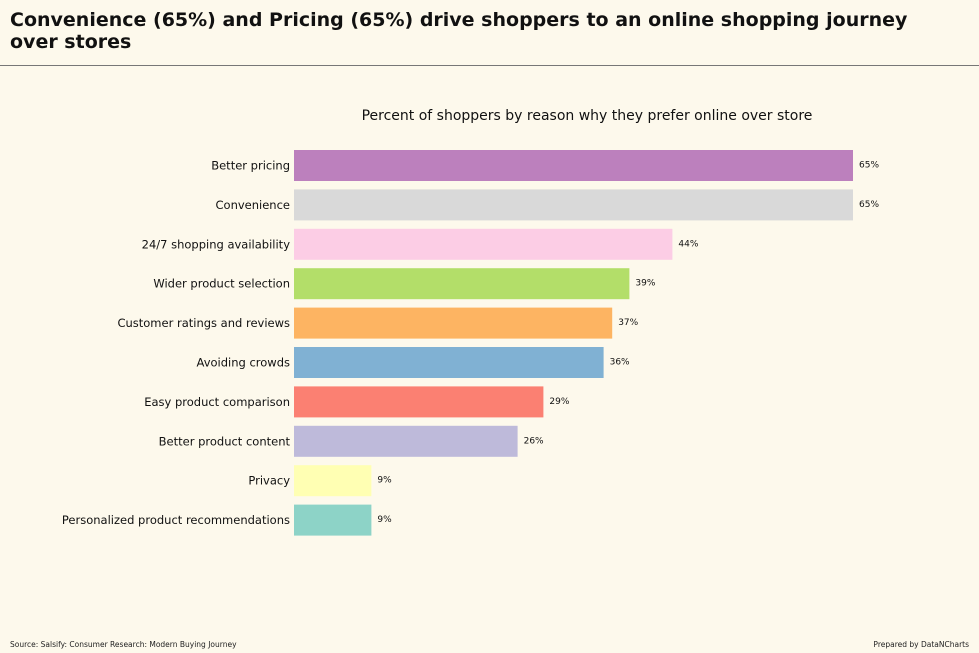  What do you see at coordinates (217, 402) in the screenshot?
I see `category-label-6: Easy product comparison` at bounding box center [217, 402].